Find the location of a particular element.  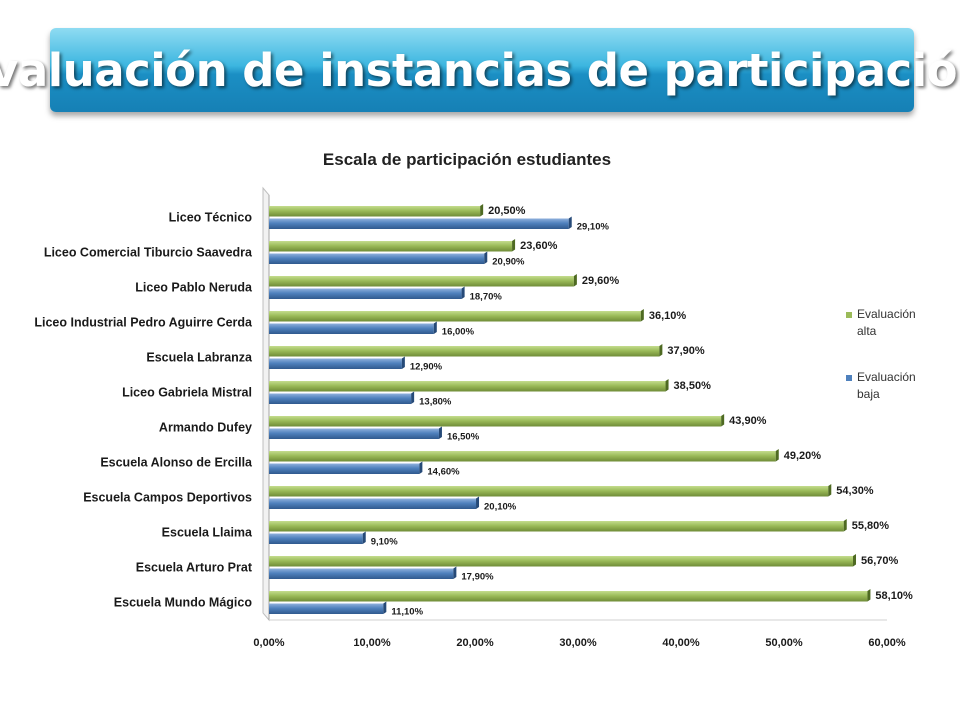

data-label-baja: 18,70% is located at coordinates (486, 297).